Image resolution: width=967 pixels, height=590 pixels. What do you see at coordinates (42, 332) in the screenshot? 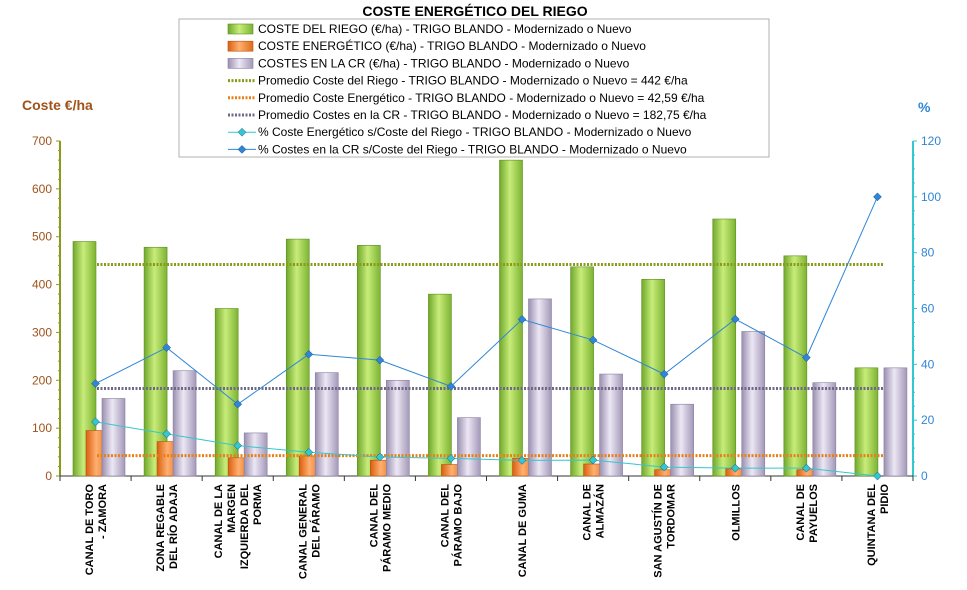
I see `y-tick-label: 300` at bounding box center [42, 332].